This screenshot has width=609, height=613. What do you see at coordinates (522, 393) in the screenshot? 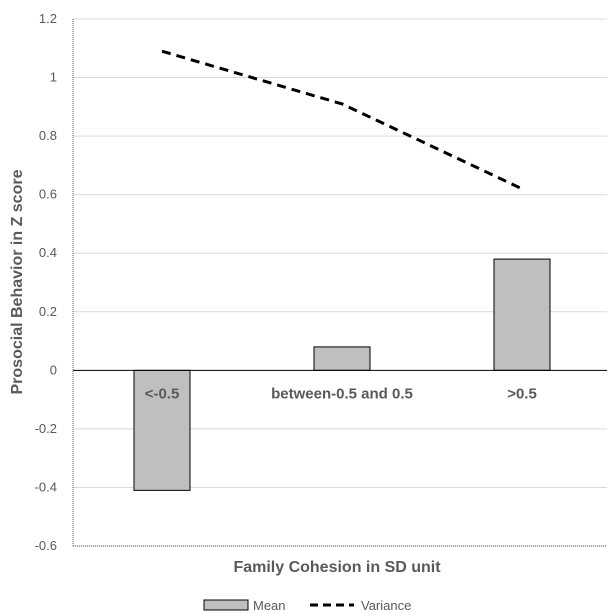
I see `category-label: >0.5` at bounding box center [522, 393].